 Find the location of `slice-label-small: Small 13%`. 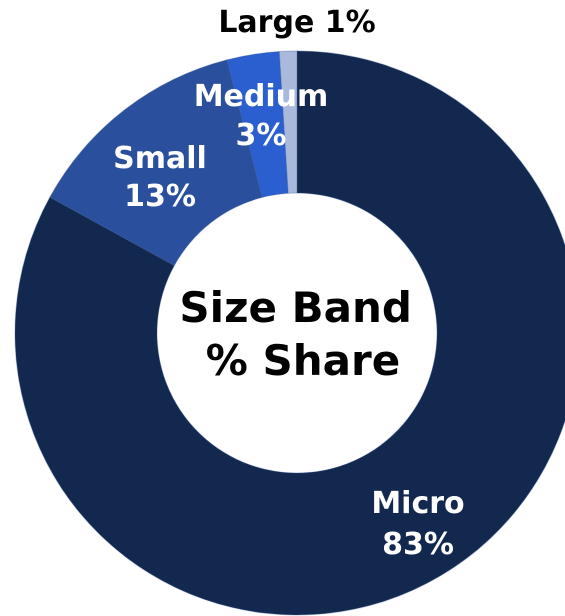

slice-label-small: Small 13% is located at coordinates (160, 177).